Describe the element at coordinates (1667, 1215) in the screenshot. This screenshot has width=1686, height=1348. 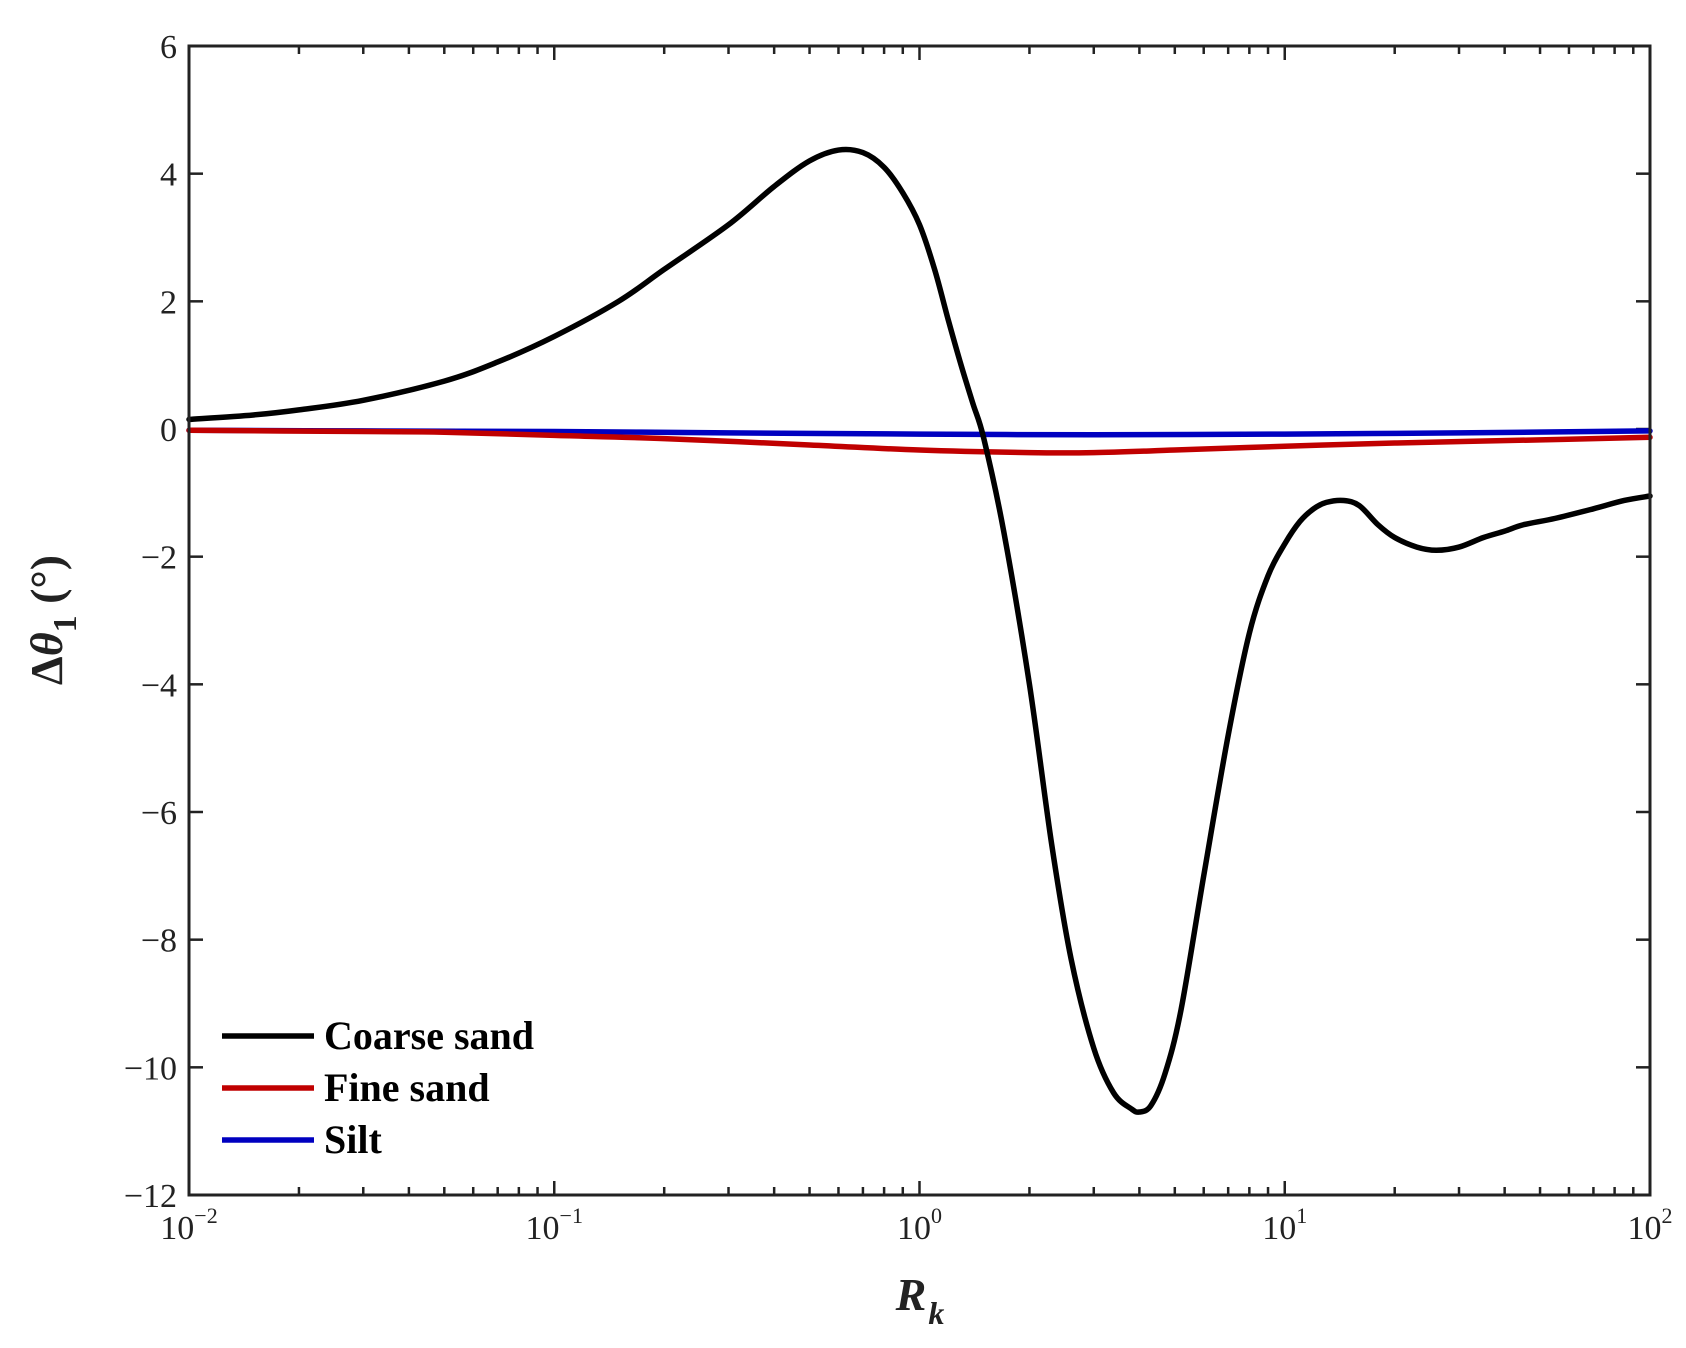
I see `x-tick-label-exponent: 2` at that location.